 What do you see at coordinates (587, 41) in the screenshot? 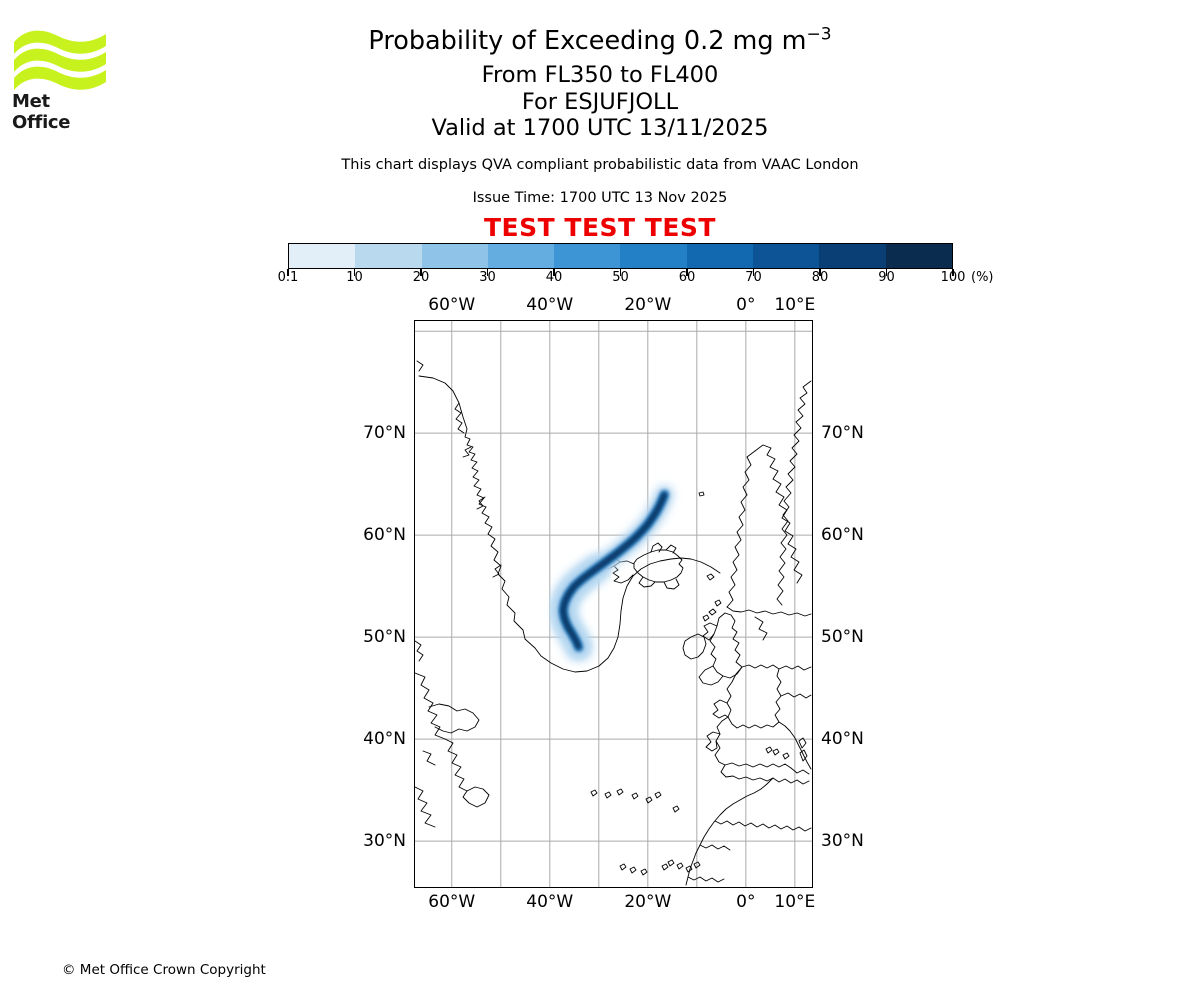
I see `page-title-text: Probability of Exceeding 0.2 mg m` at bounding box center [587, 41].